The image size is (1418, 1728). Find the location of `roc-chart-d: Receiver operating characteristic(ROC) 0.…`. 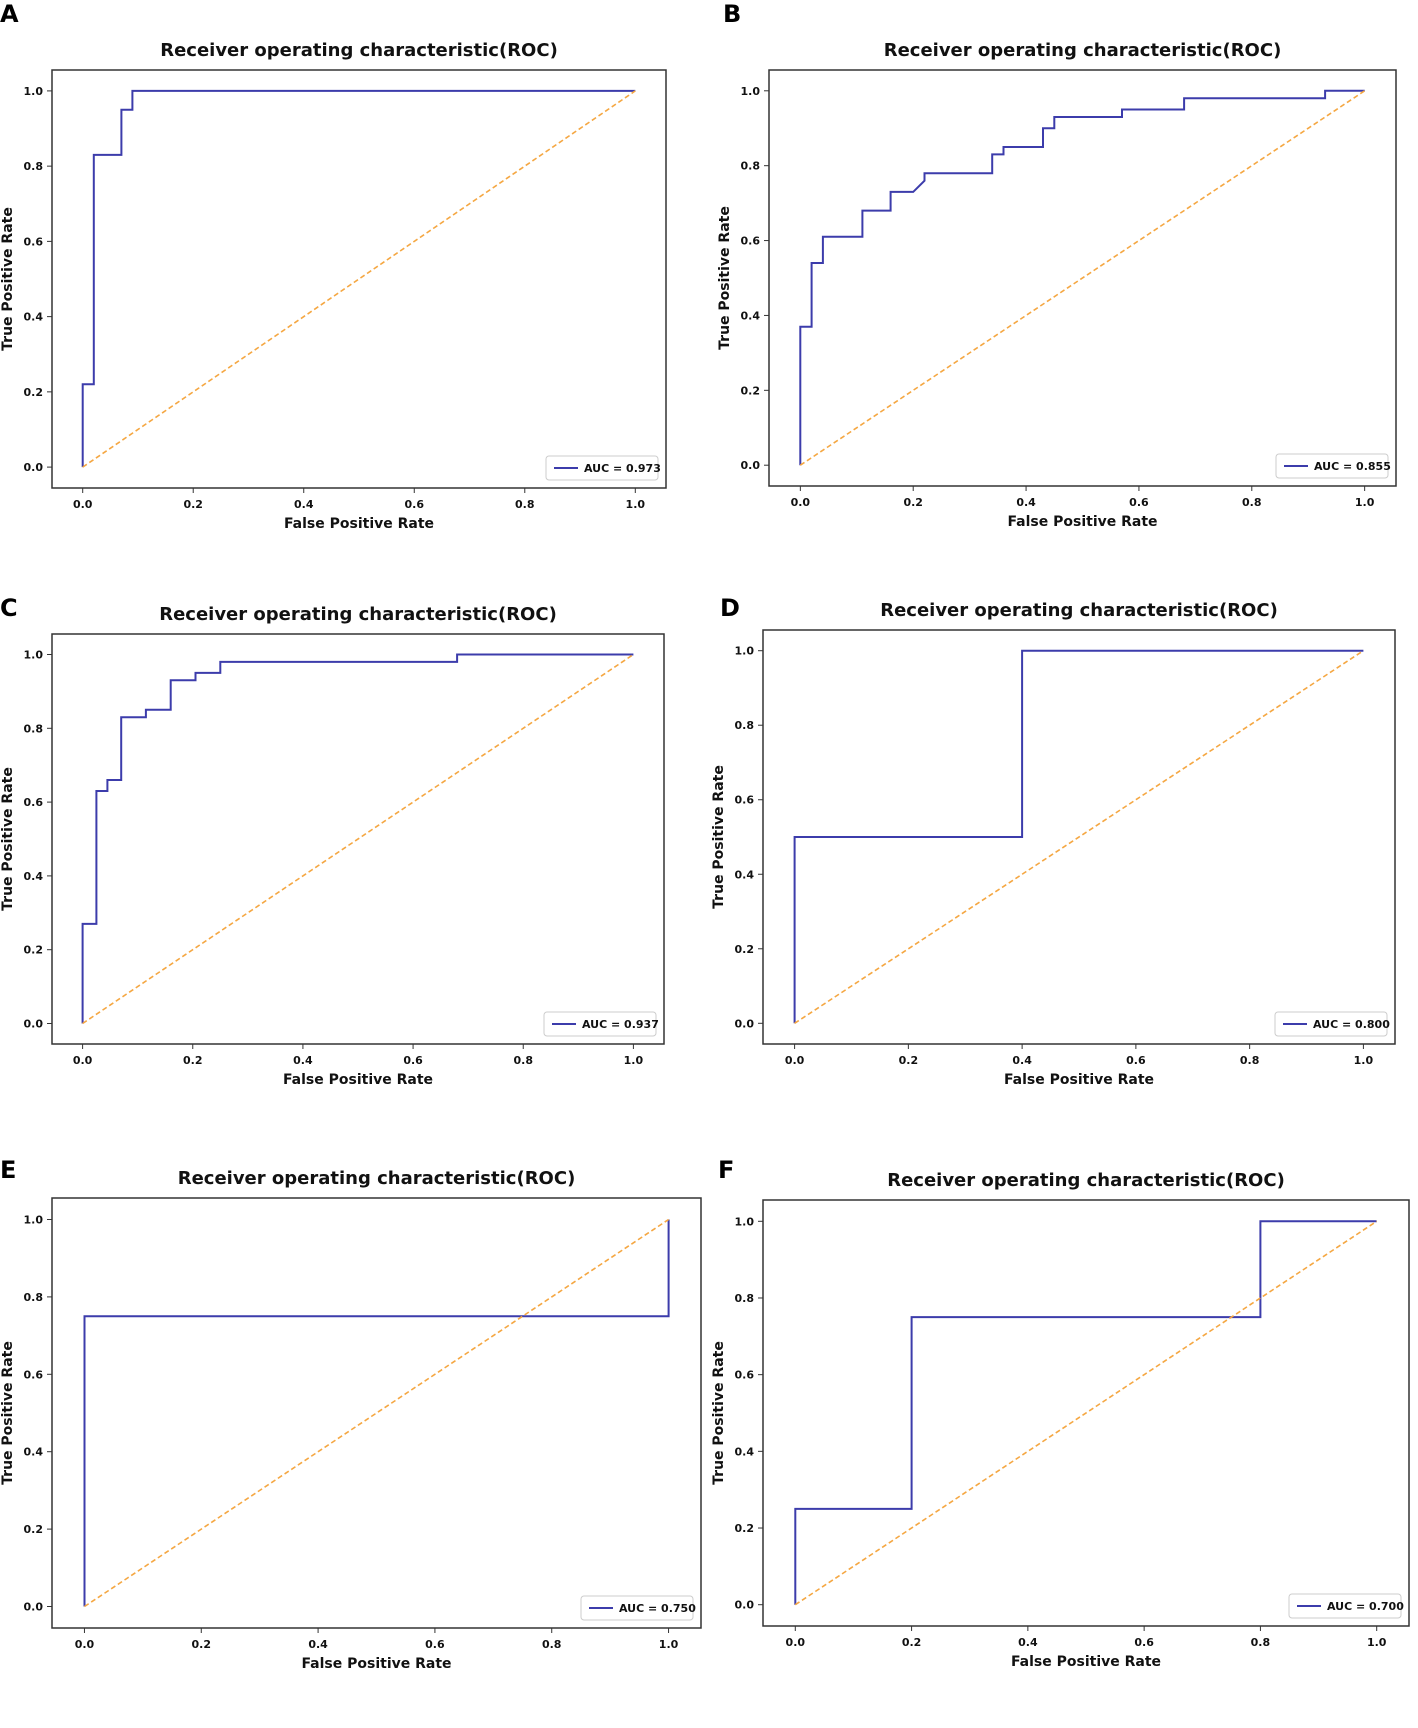

roc-chart-d: Receiver operating characteristic(ROC) 0.… is located at coordinates (1053, 844).